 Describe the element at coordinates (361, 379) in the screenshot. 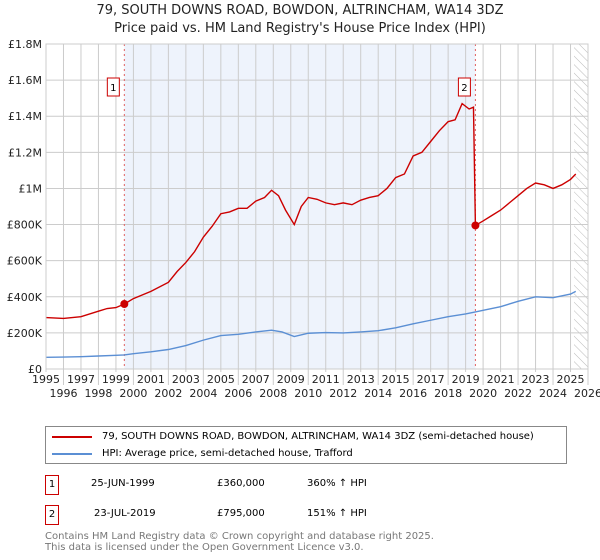

I see `x-tick-label: 2013` at that location.